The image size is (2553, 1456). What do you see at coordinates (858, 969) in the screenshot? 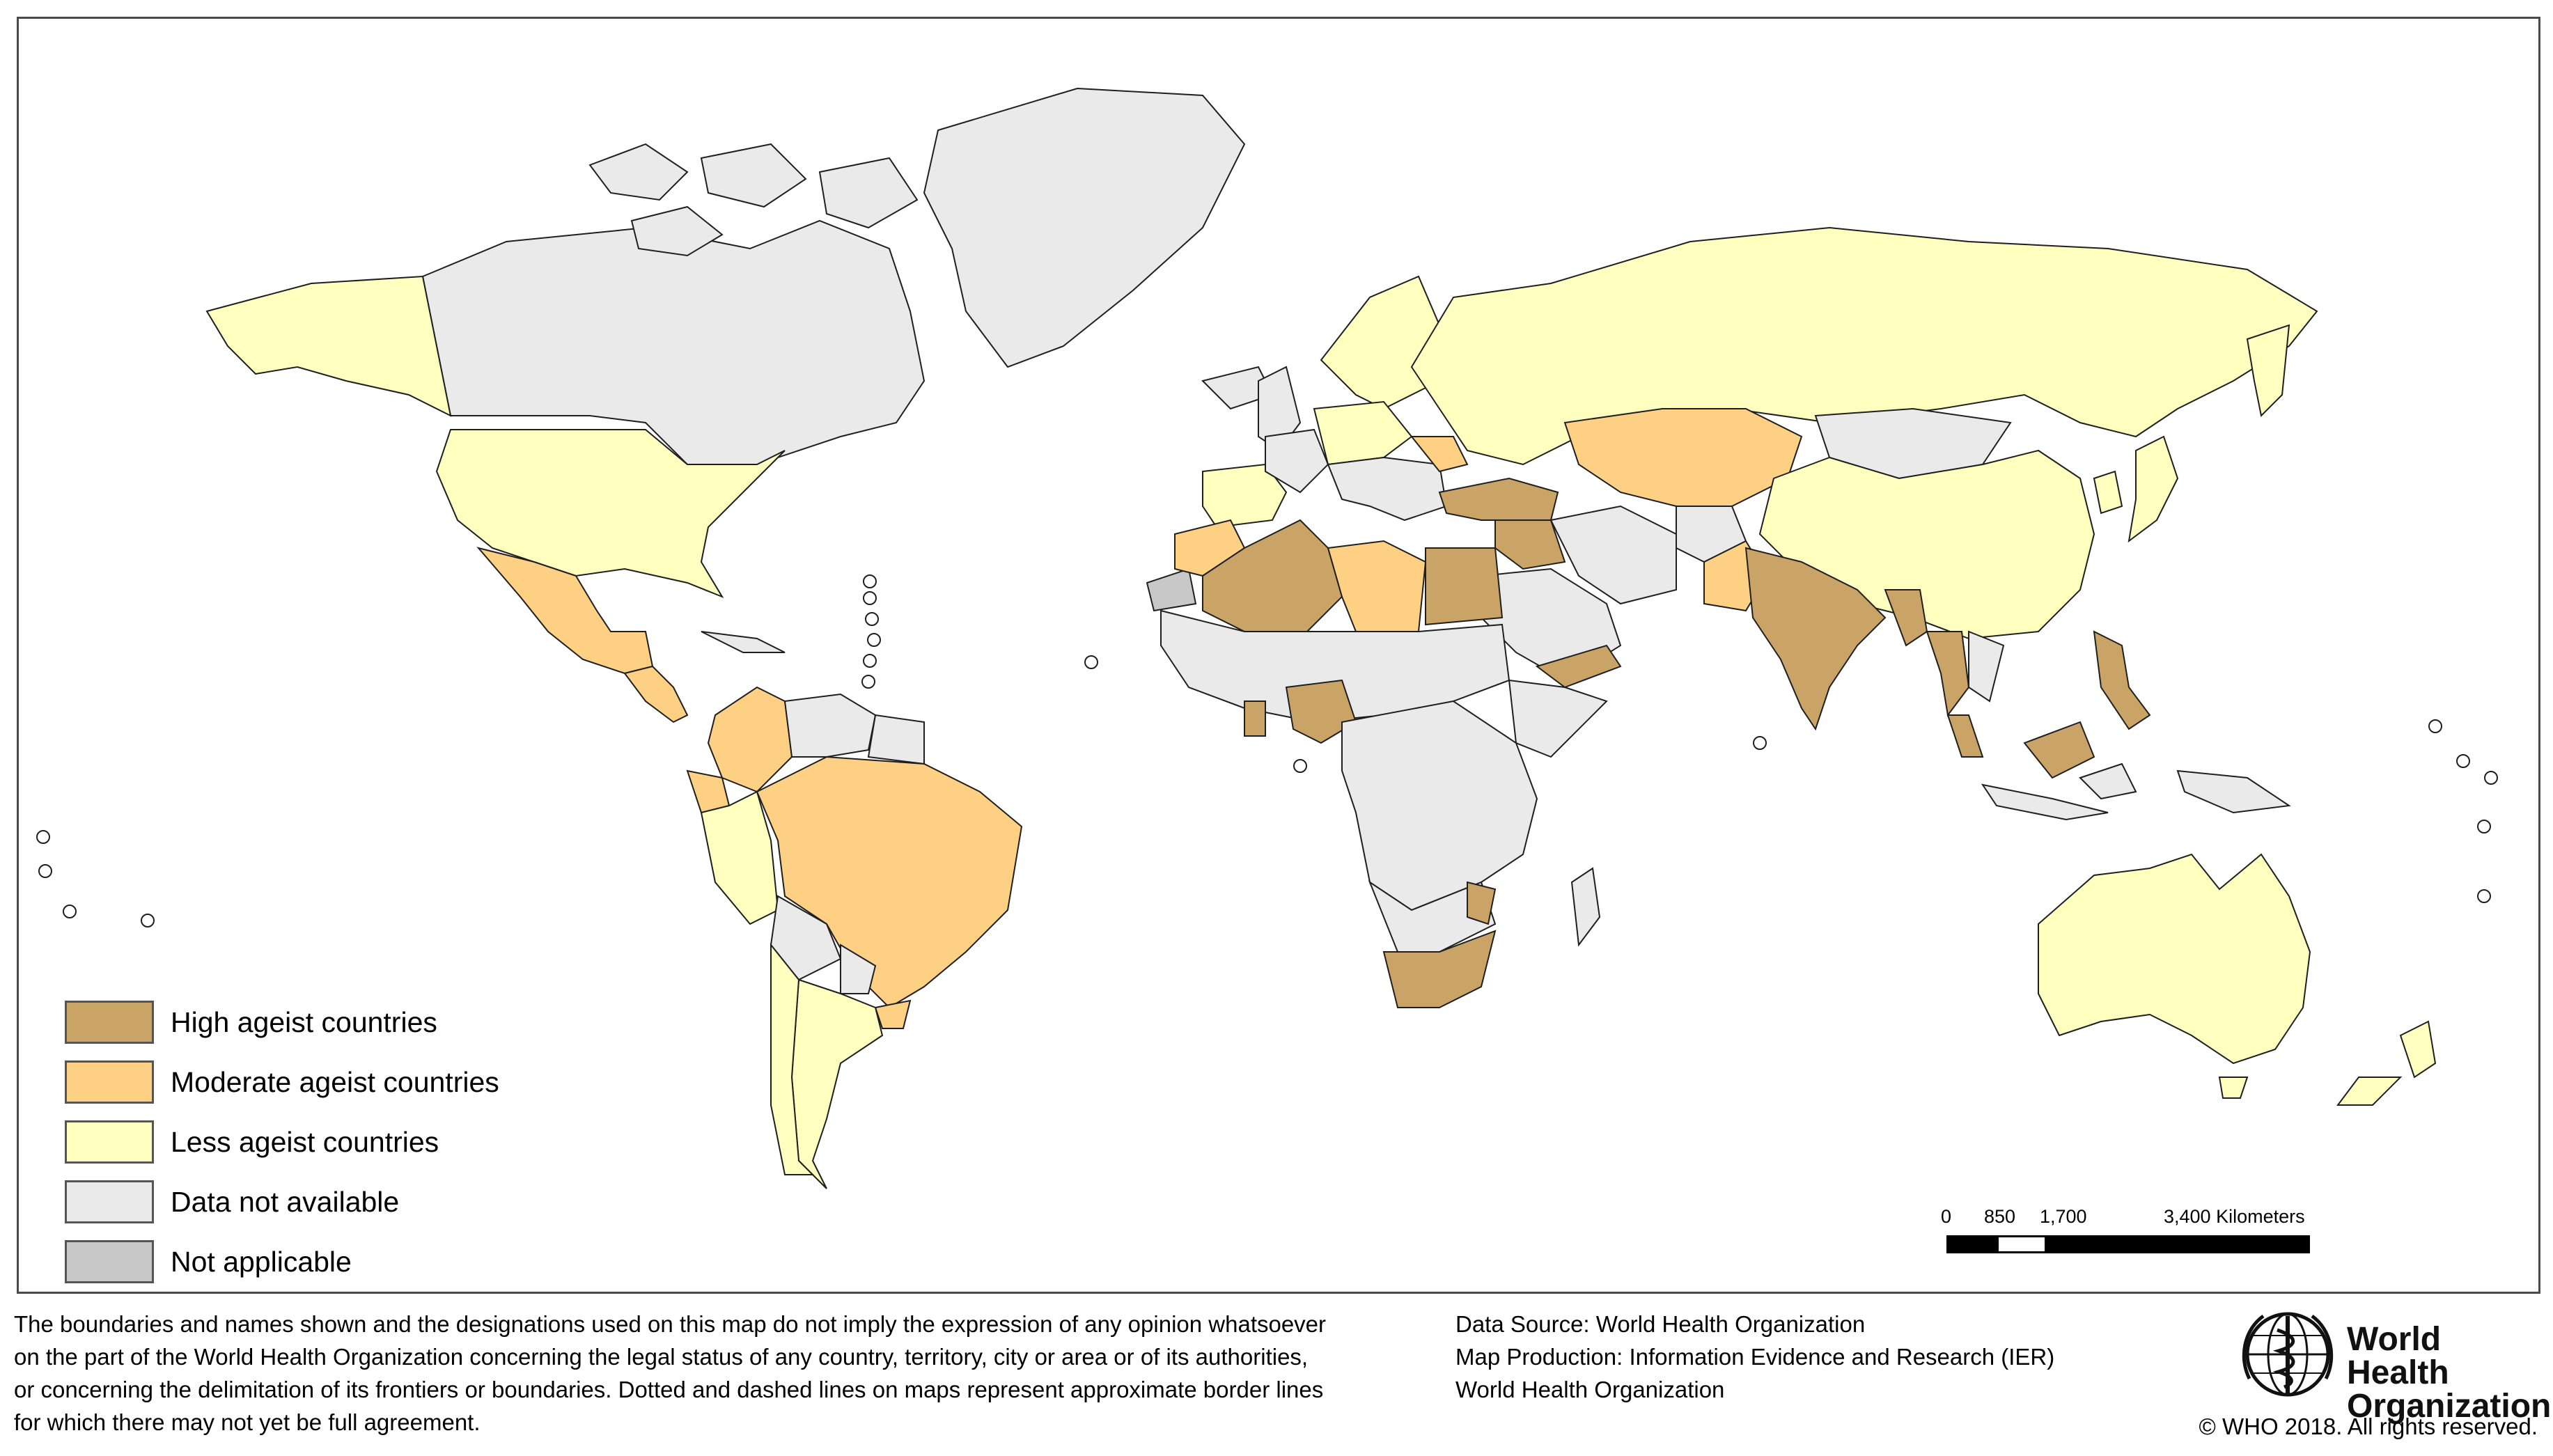
I see `region-paraguay` at bounding box center [858, 969].